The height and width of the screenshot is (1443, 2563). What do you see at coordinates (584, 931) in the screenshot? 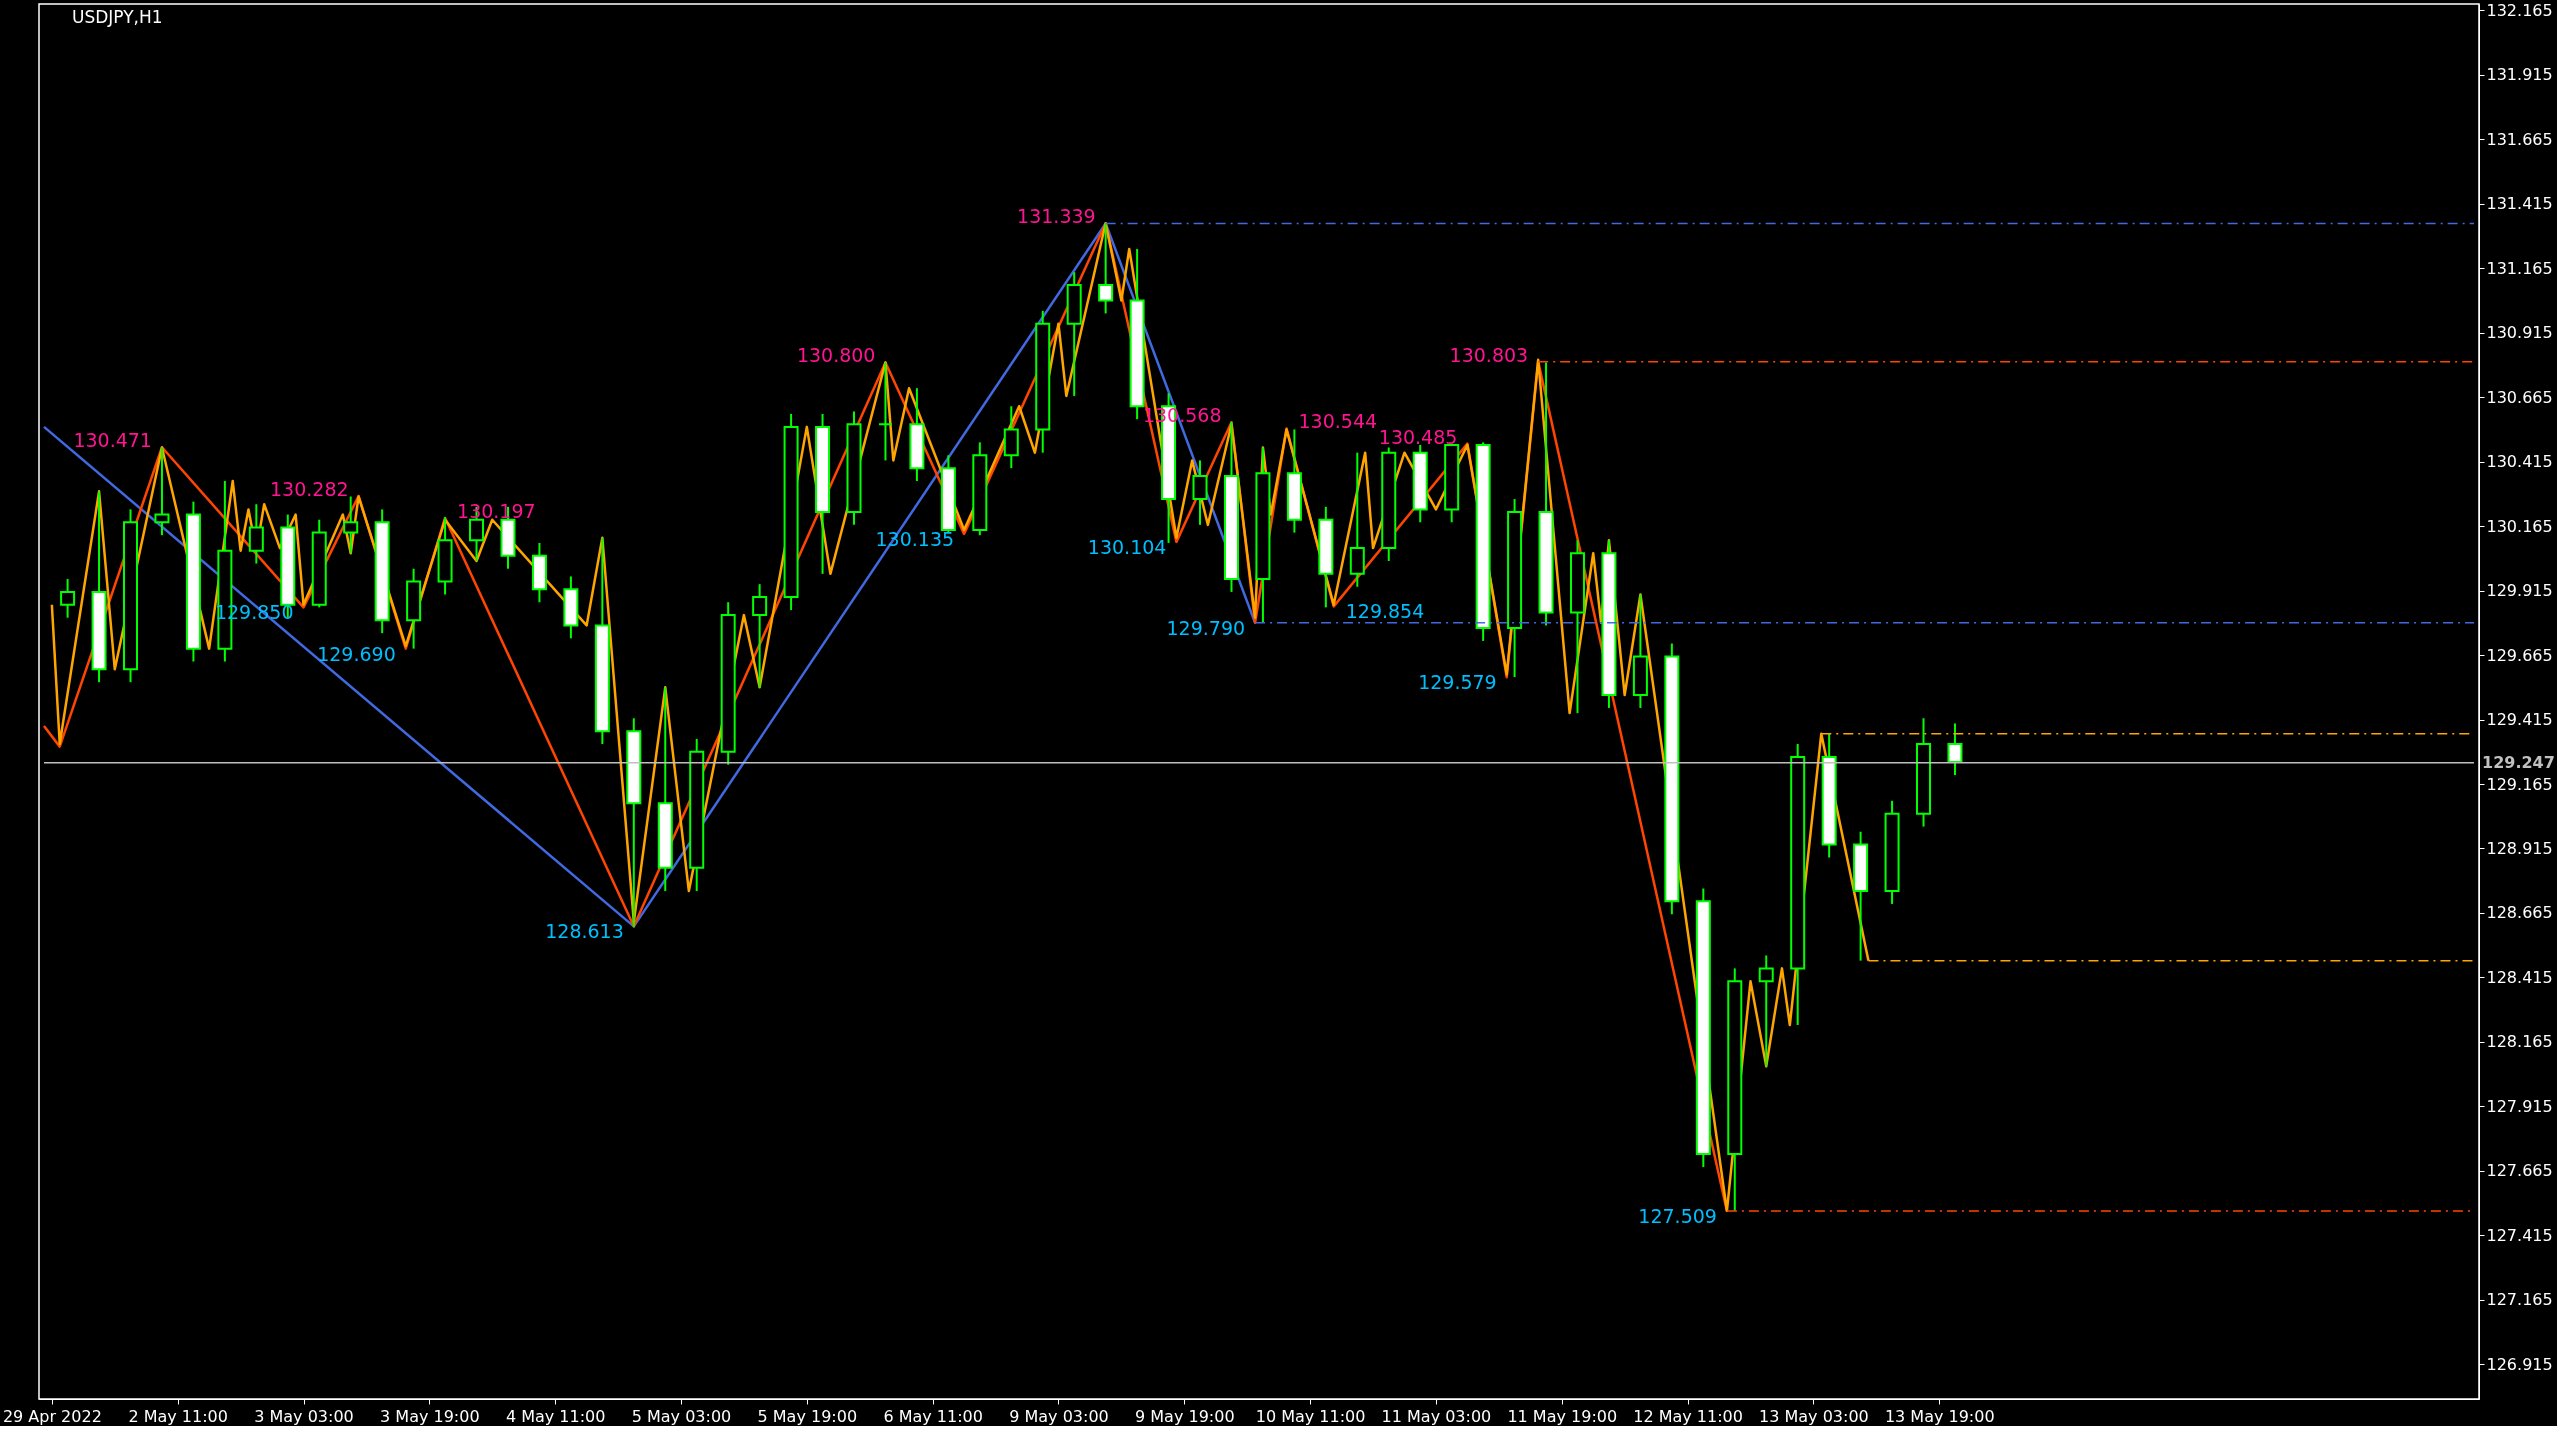
I see `annotation: 128.613` at bounding box center [584, 931].